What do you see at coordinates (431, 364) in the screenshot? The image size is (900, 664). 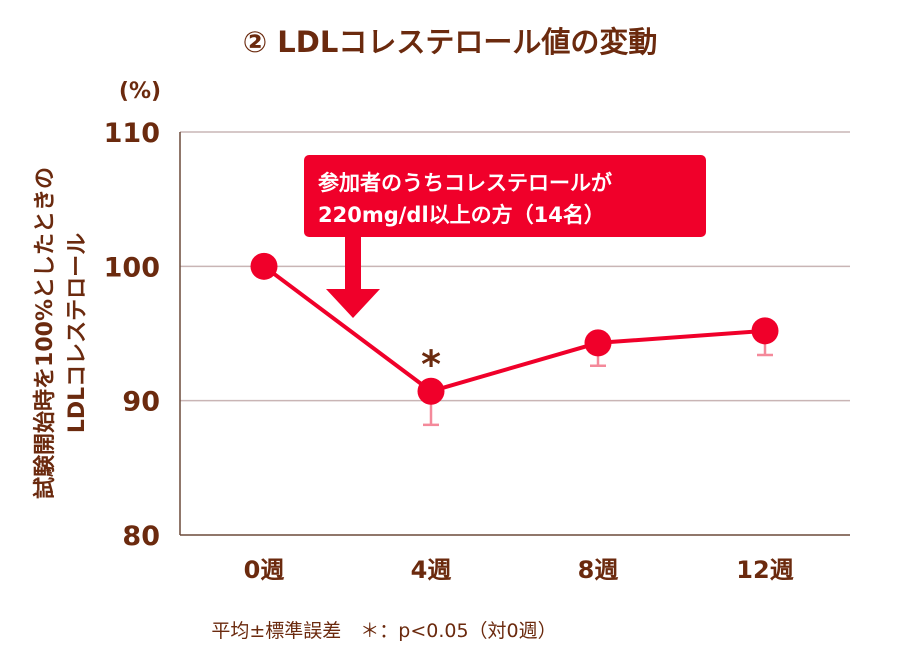 I see `significance-asterisk: *` at bounding box center [431, 364].